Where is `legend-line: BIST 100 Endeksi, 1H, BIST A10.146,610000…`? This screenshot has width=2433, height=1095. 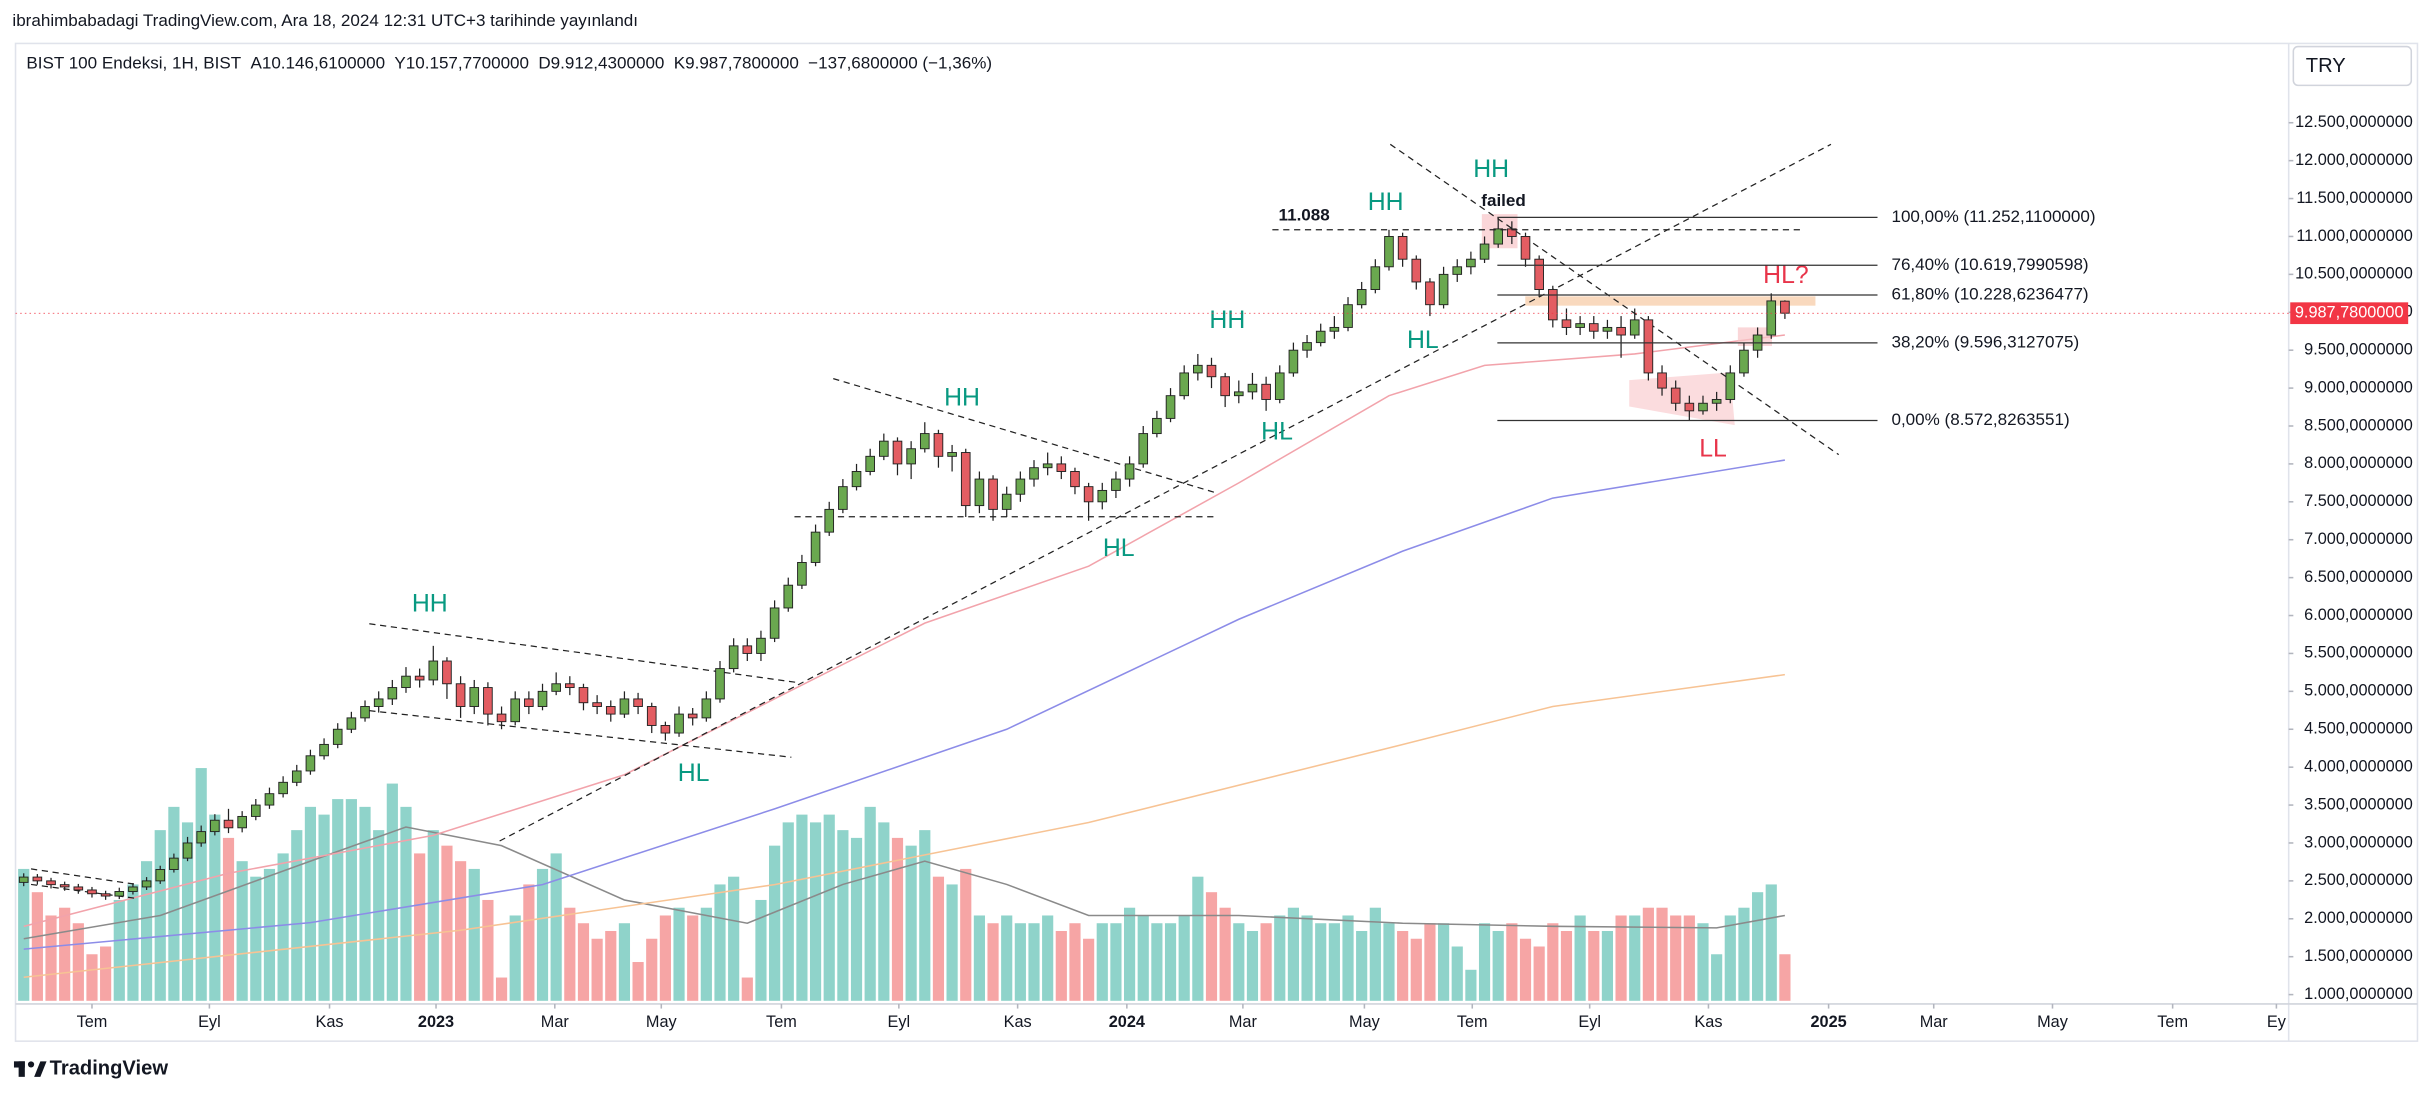 legend-line: BIST 100 Endeksi, 1H, BIST A10.146,610000… is located at coordinates (509, 62).